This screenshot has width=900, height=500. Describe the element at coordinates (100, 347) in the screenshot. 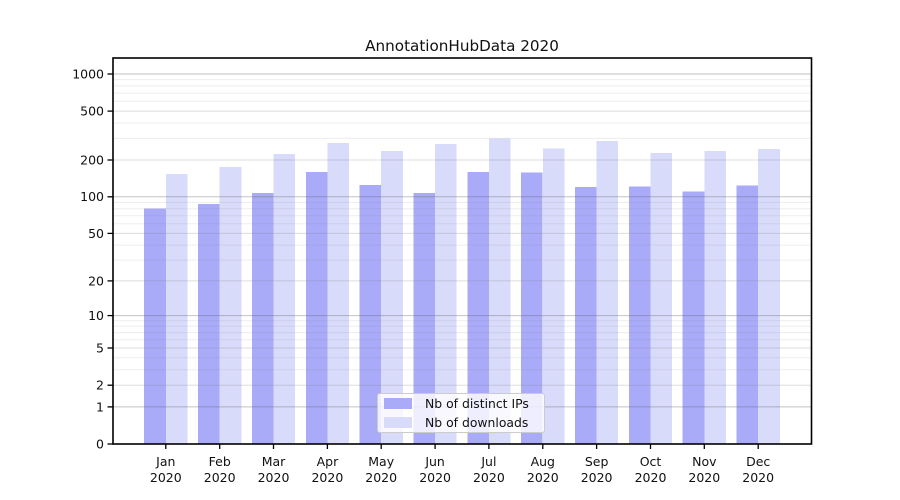

I see `y-tick-label: 5` at that location.